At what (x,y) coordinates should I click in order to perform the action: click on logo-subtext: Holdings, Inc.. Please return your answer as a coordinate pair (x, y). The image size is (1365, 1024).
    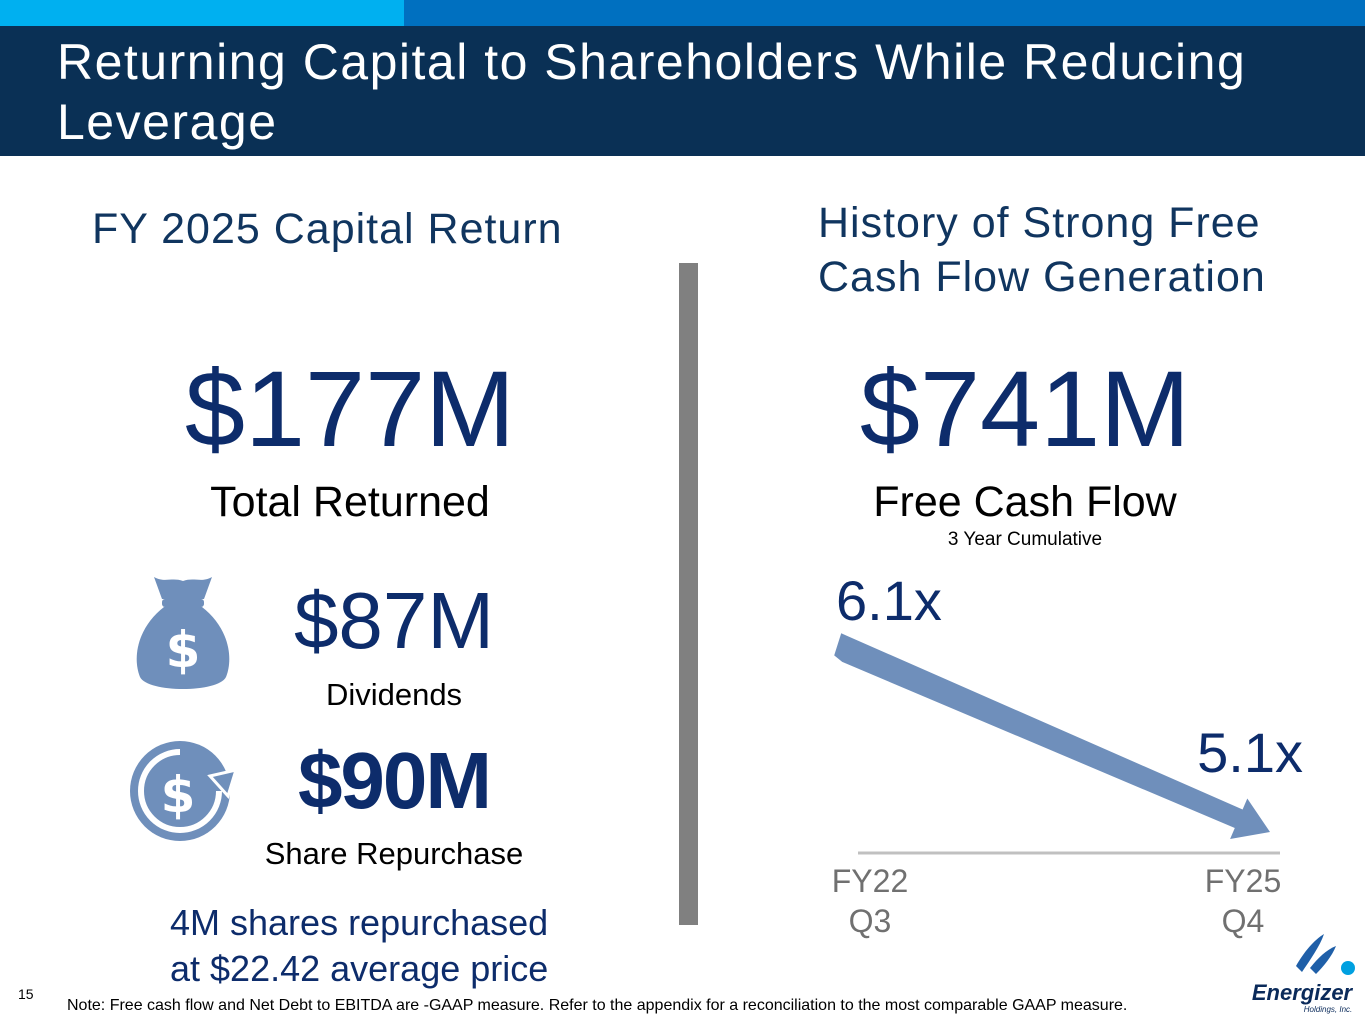
    Looking at the image, I should click on (1328, 1009).